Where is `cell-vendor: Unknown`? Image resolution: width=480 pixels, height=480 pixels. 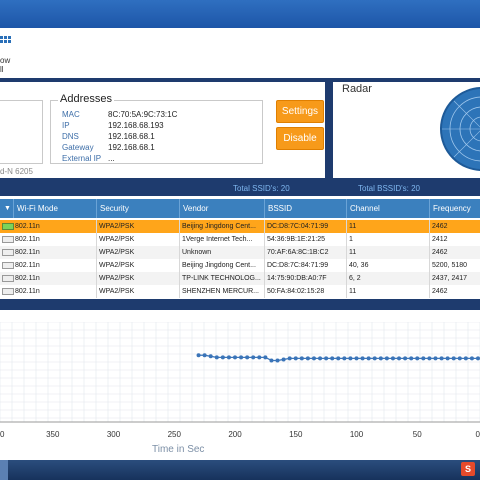
cell-vendor: Unknown is located at coordinates (221, 252).